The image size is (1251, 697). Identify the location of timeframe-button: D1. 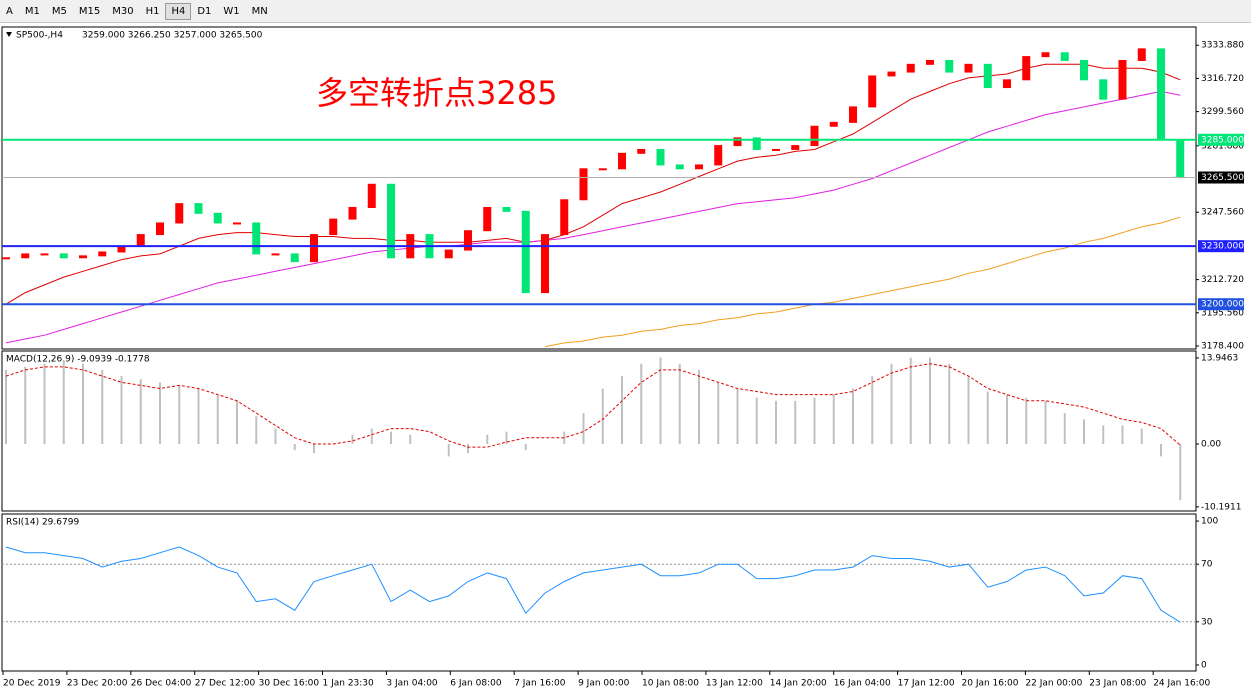
(204, 11).